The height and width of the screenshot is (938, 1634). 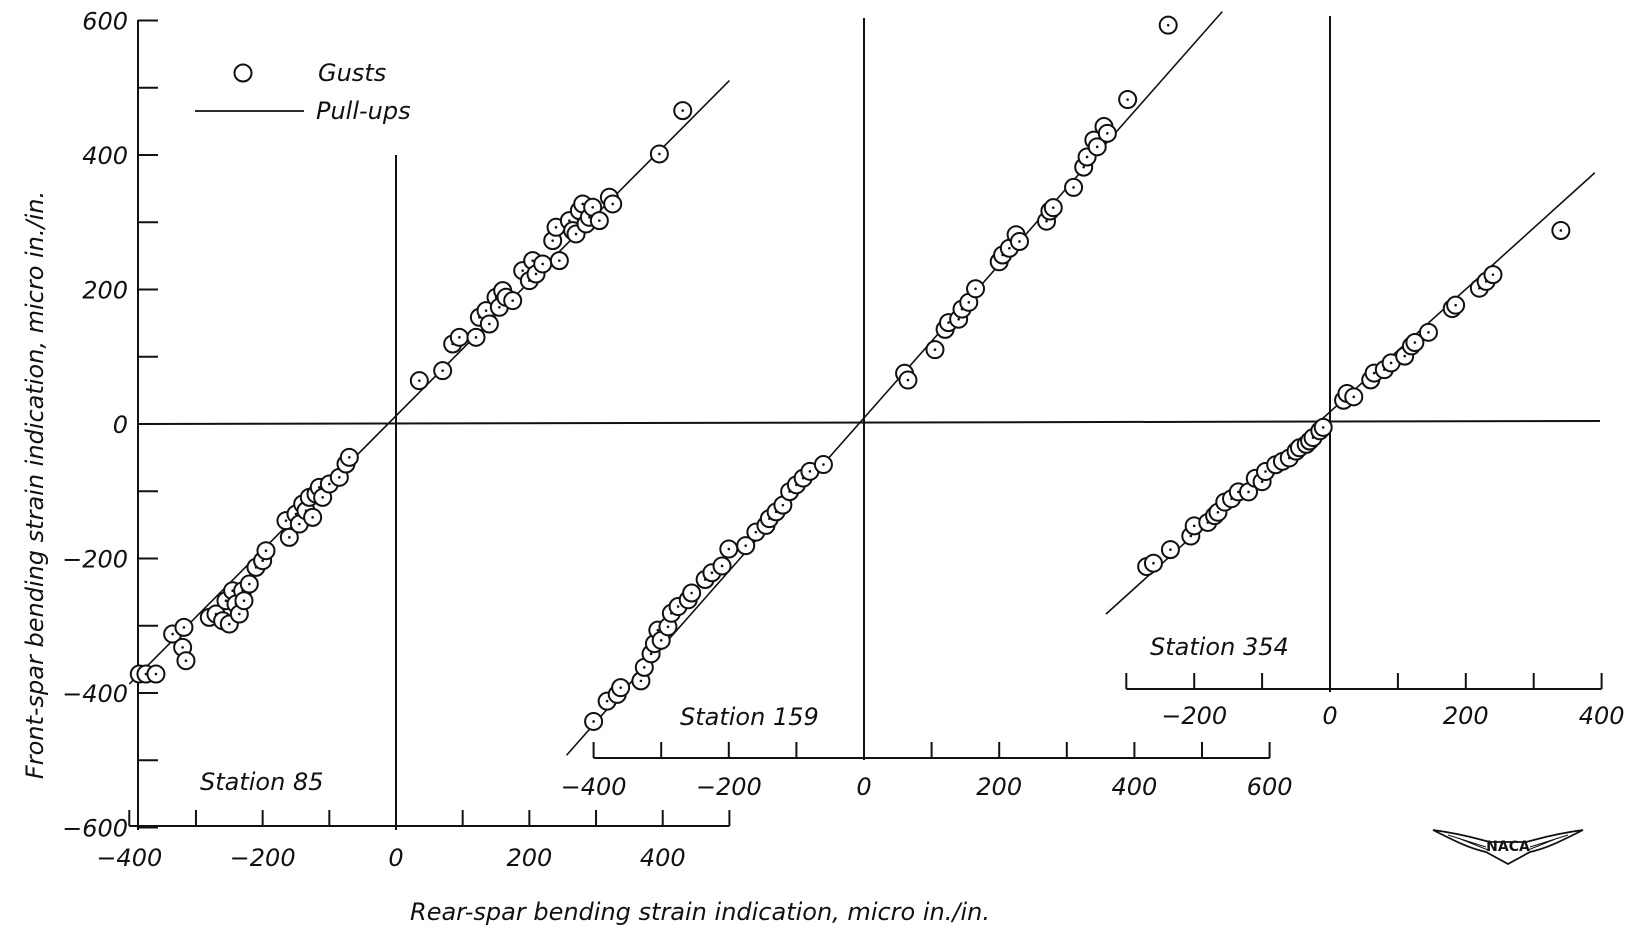 I want to click on x-tick-label: 600, so click(x=1270, y=787).